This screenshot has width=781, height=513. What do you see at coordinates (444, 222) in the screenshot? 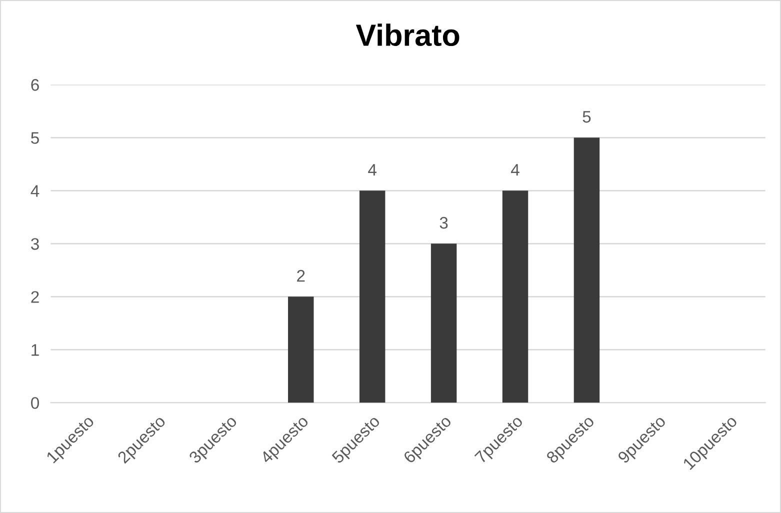
I see `data-label: 3` at bounding box center [444, 222].